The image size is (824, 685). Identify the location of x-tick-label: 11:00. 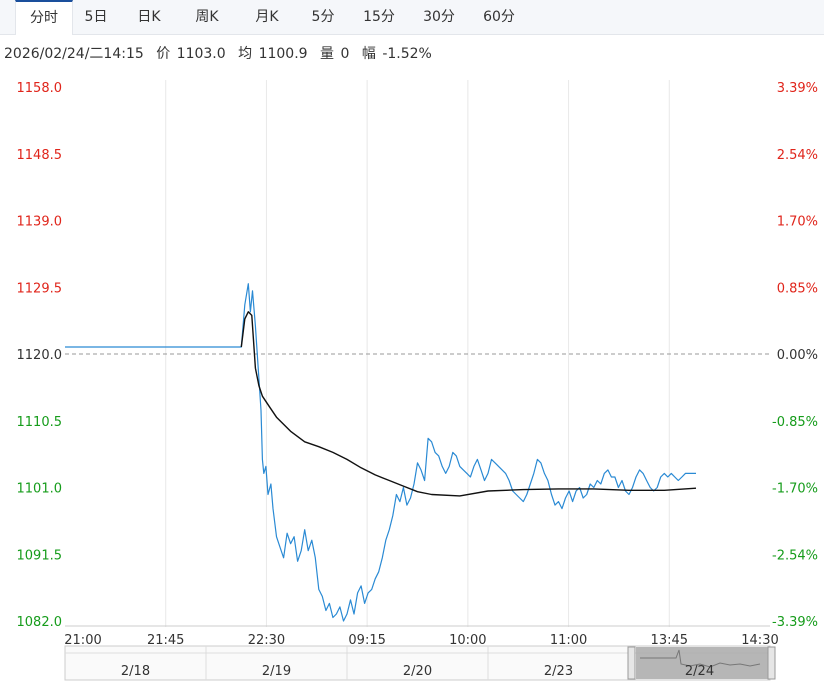
(568, 640).